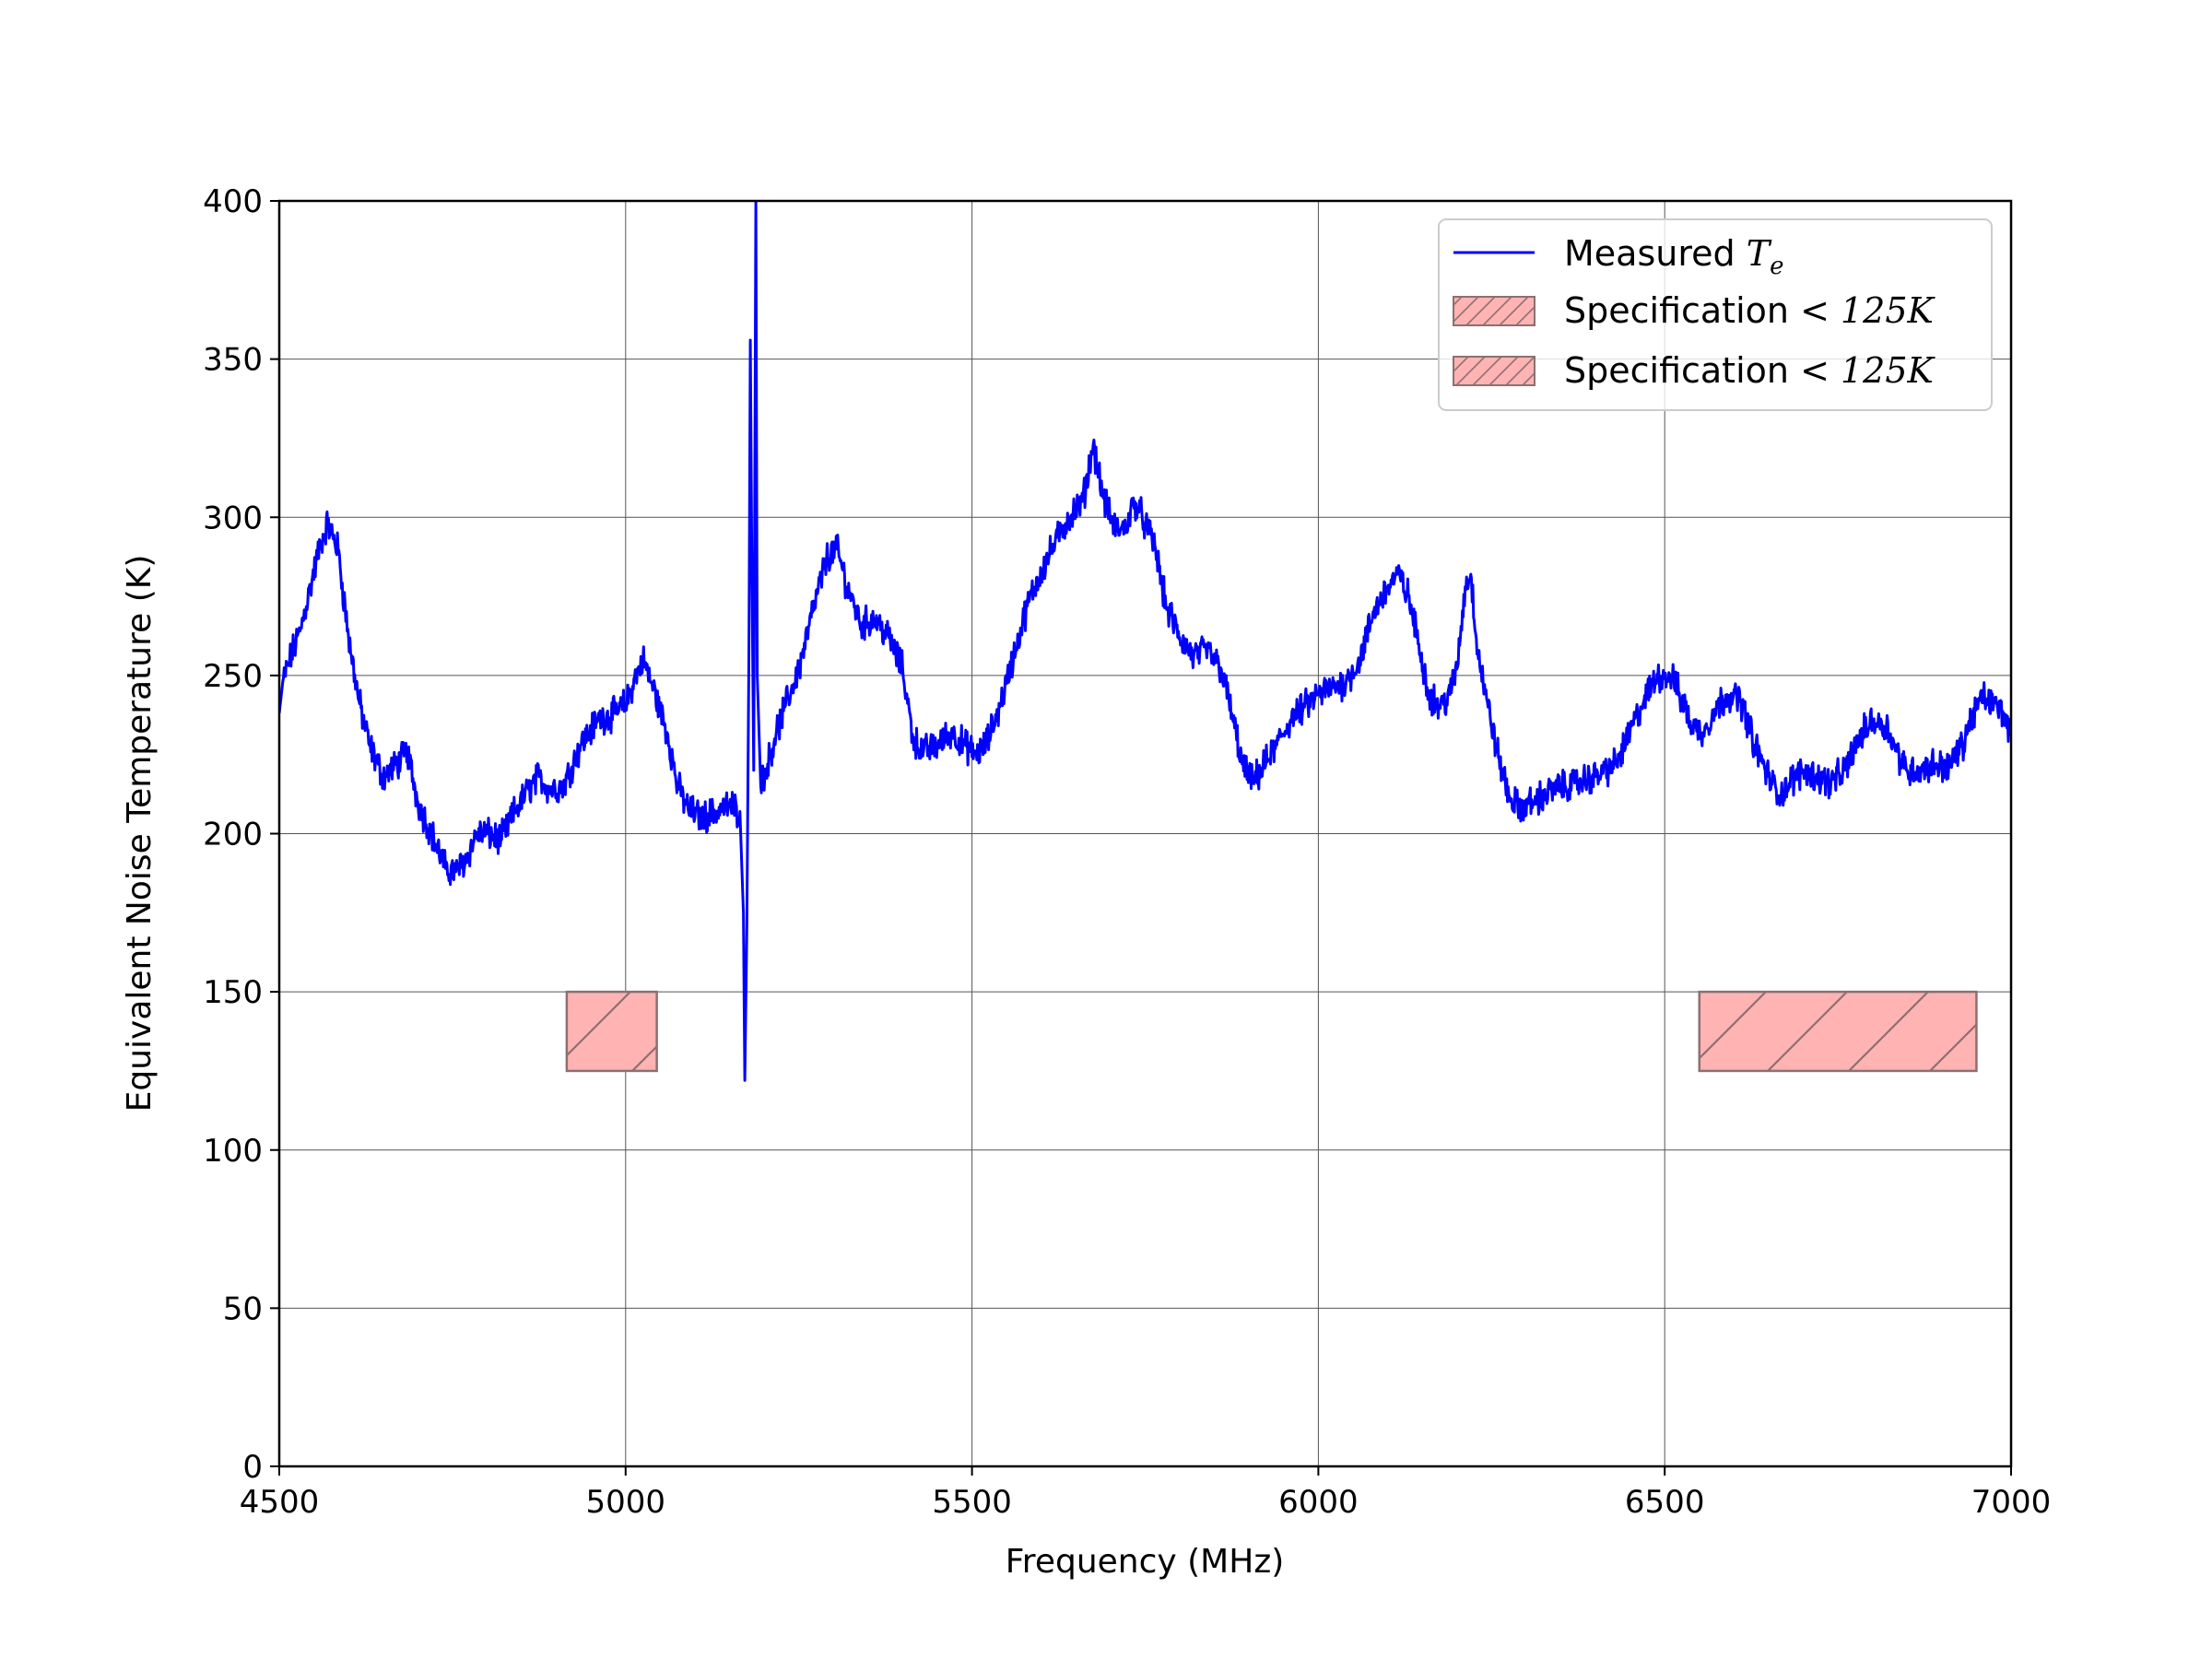 The height and width of the screenshot is (1659, 2212). I want to click on x-tick-label: 5500, so click(972, 1502).